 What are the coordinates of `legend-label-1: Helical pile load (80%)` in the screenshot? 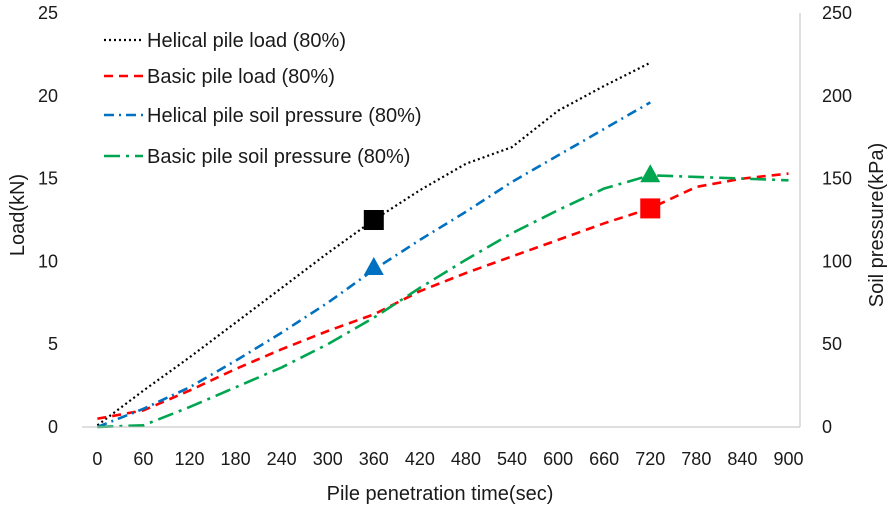 It's located at (246, 41).